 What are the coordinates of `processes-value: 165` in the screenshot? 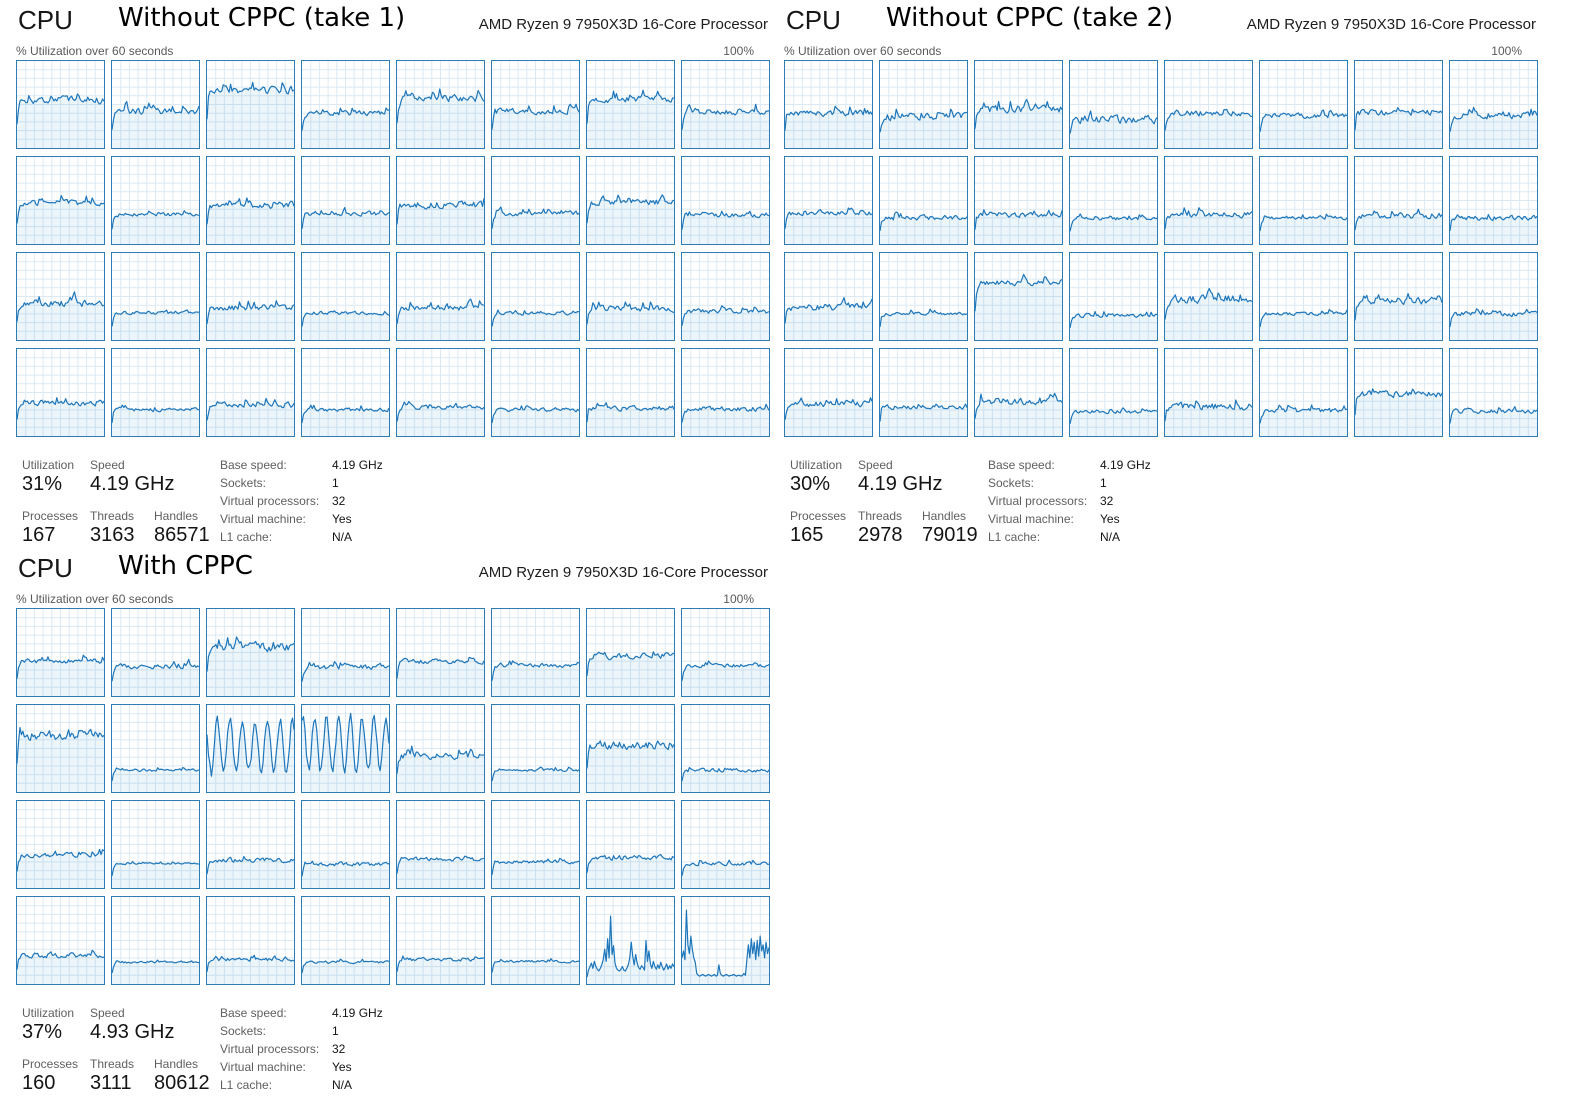 It's located at (807, 535).